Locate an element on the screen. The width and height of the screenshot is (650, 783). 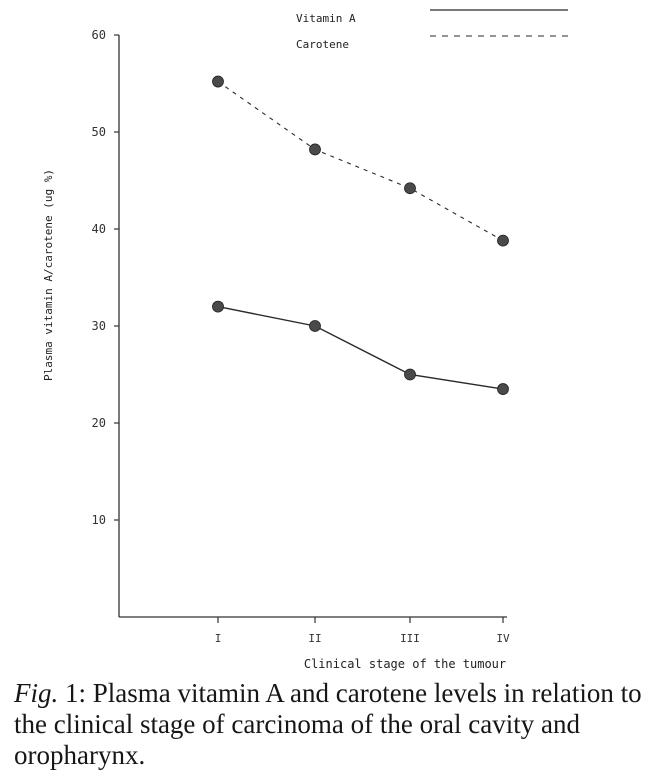
y-tick-label: 20 is located at coordinates (99, 423).